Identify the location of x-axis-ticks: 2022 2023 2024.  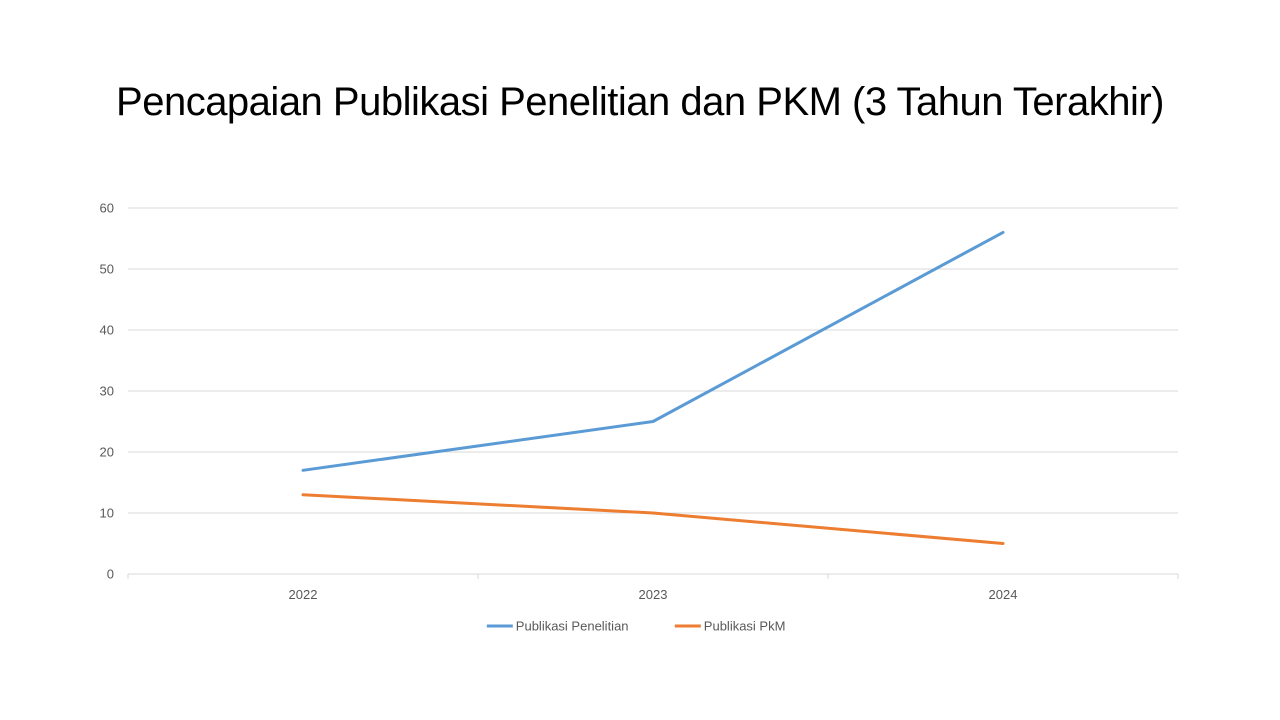
(653, 594).